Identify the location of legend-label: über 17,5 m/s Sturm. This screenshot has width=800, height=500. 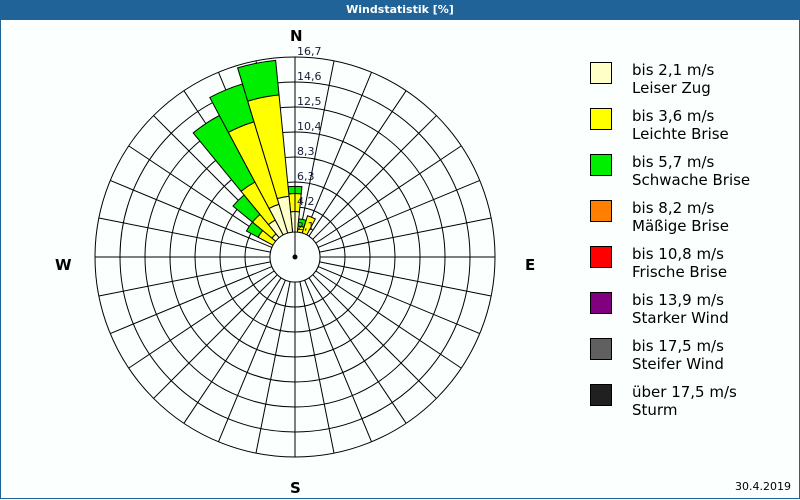
(684, 401).